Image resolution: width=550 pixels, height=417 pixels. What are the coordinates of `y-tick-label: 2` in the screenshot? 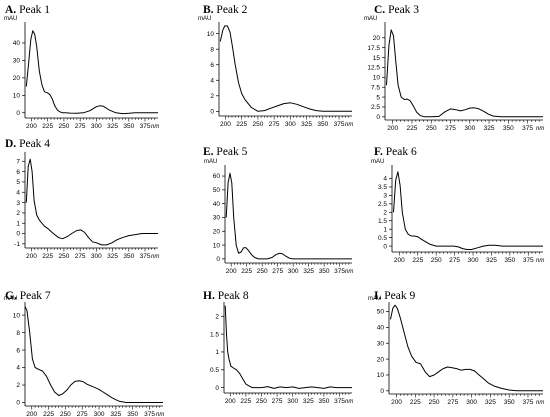 It's located at (212, 96).